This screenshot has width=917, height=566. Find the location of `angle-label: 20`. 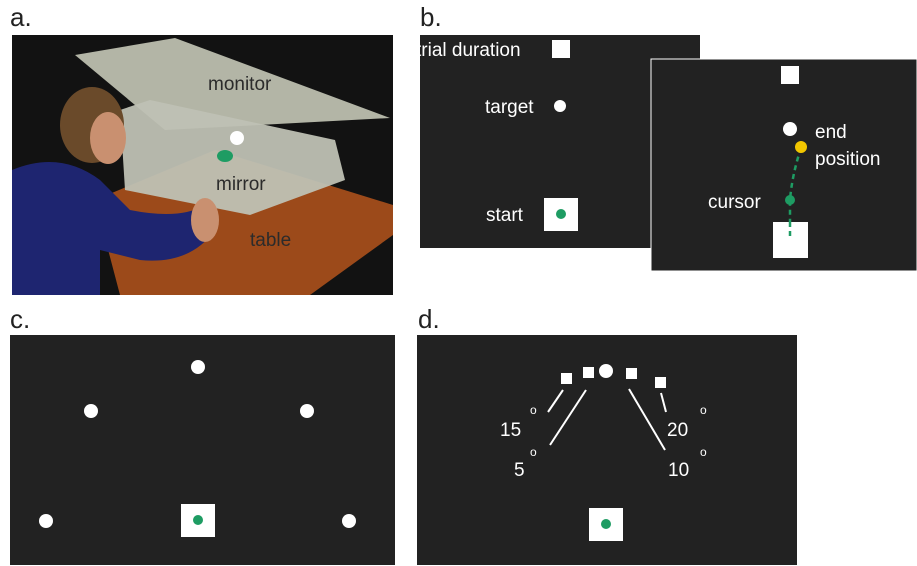

angle-label: 20 is located at coordinates (677, 430).